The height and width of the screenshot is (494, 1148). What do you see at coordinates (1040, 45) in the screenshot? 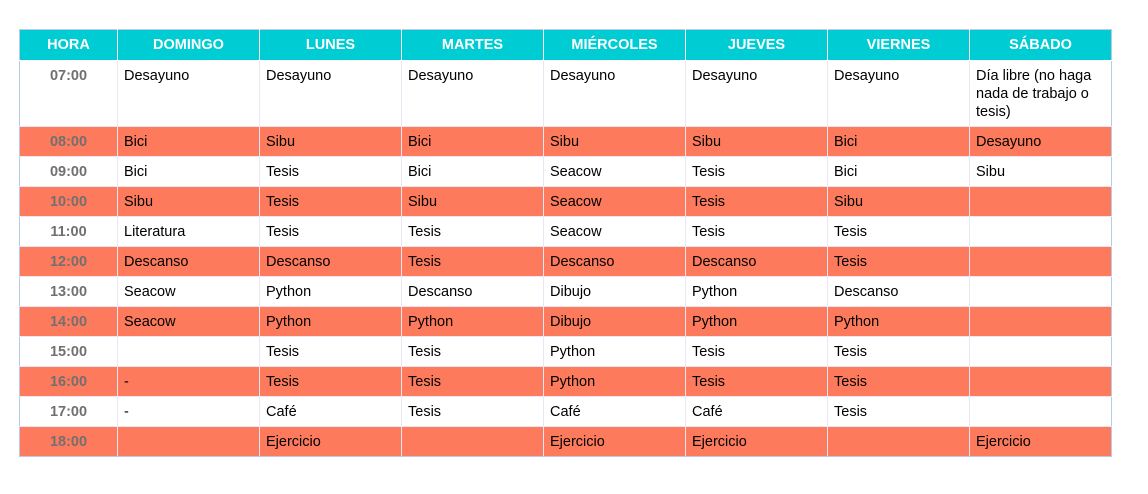
I see `column-header-day-7: SÁBADO` at bounding box center [1040, 45].